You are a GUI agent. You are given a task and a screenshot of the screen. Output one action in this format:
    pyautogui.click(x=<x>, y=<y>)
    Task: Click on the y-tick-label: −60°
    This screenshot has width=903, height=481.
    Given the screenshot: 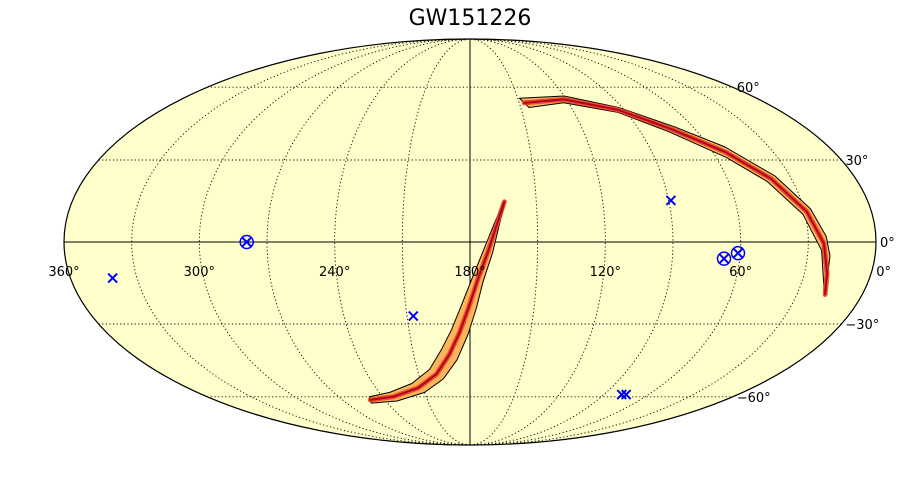 What is the action you would take?
    pyautogui.click(x=754, y=398)
    